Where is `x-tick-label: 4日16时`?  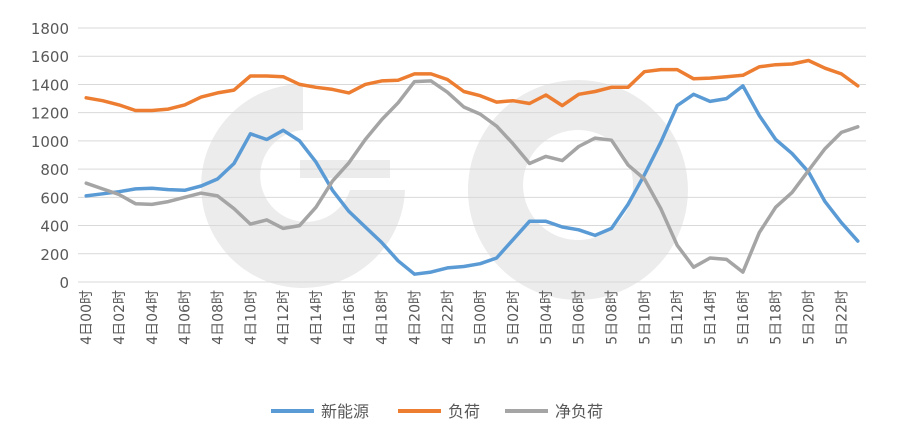 x-tick-label: 4日16时 is located at coordinates (350, 317).